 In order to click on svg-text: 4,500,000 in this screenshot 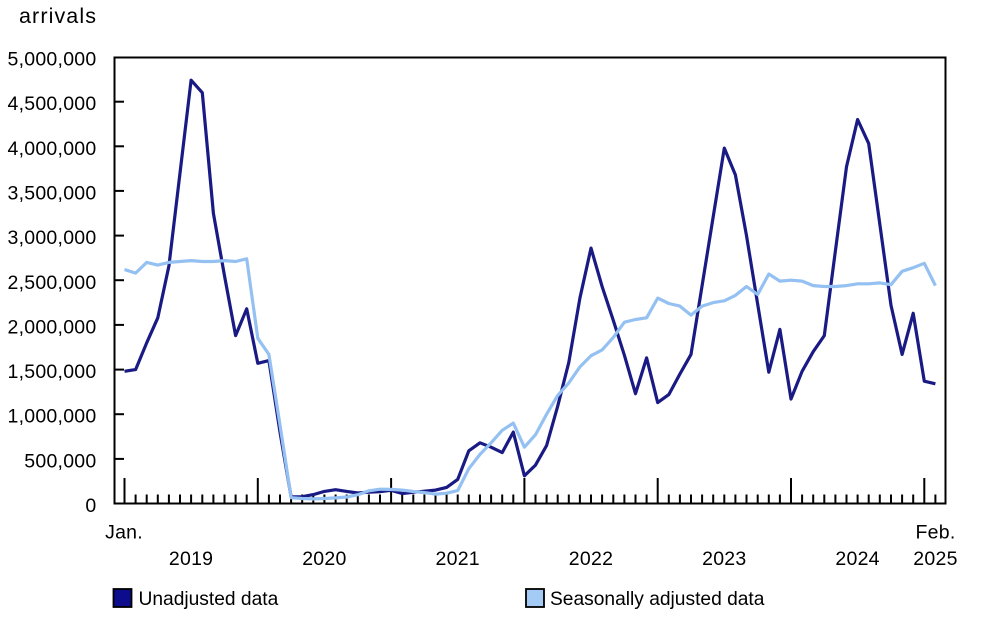, I will do `click(51, 104)`.